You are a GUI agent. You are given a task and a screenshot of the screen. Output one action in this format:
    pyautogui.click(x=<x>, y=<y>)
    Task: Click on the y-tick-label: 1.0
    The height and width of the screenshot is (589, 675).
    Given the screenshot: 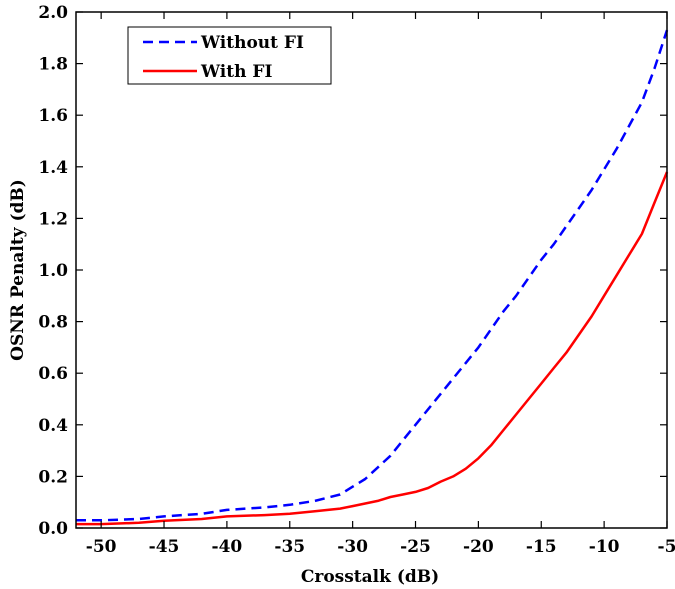 What is the action you would take?
    pyautogui.click(x=53, y=271)
    